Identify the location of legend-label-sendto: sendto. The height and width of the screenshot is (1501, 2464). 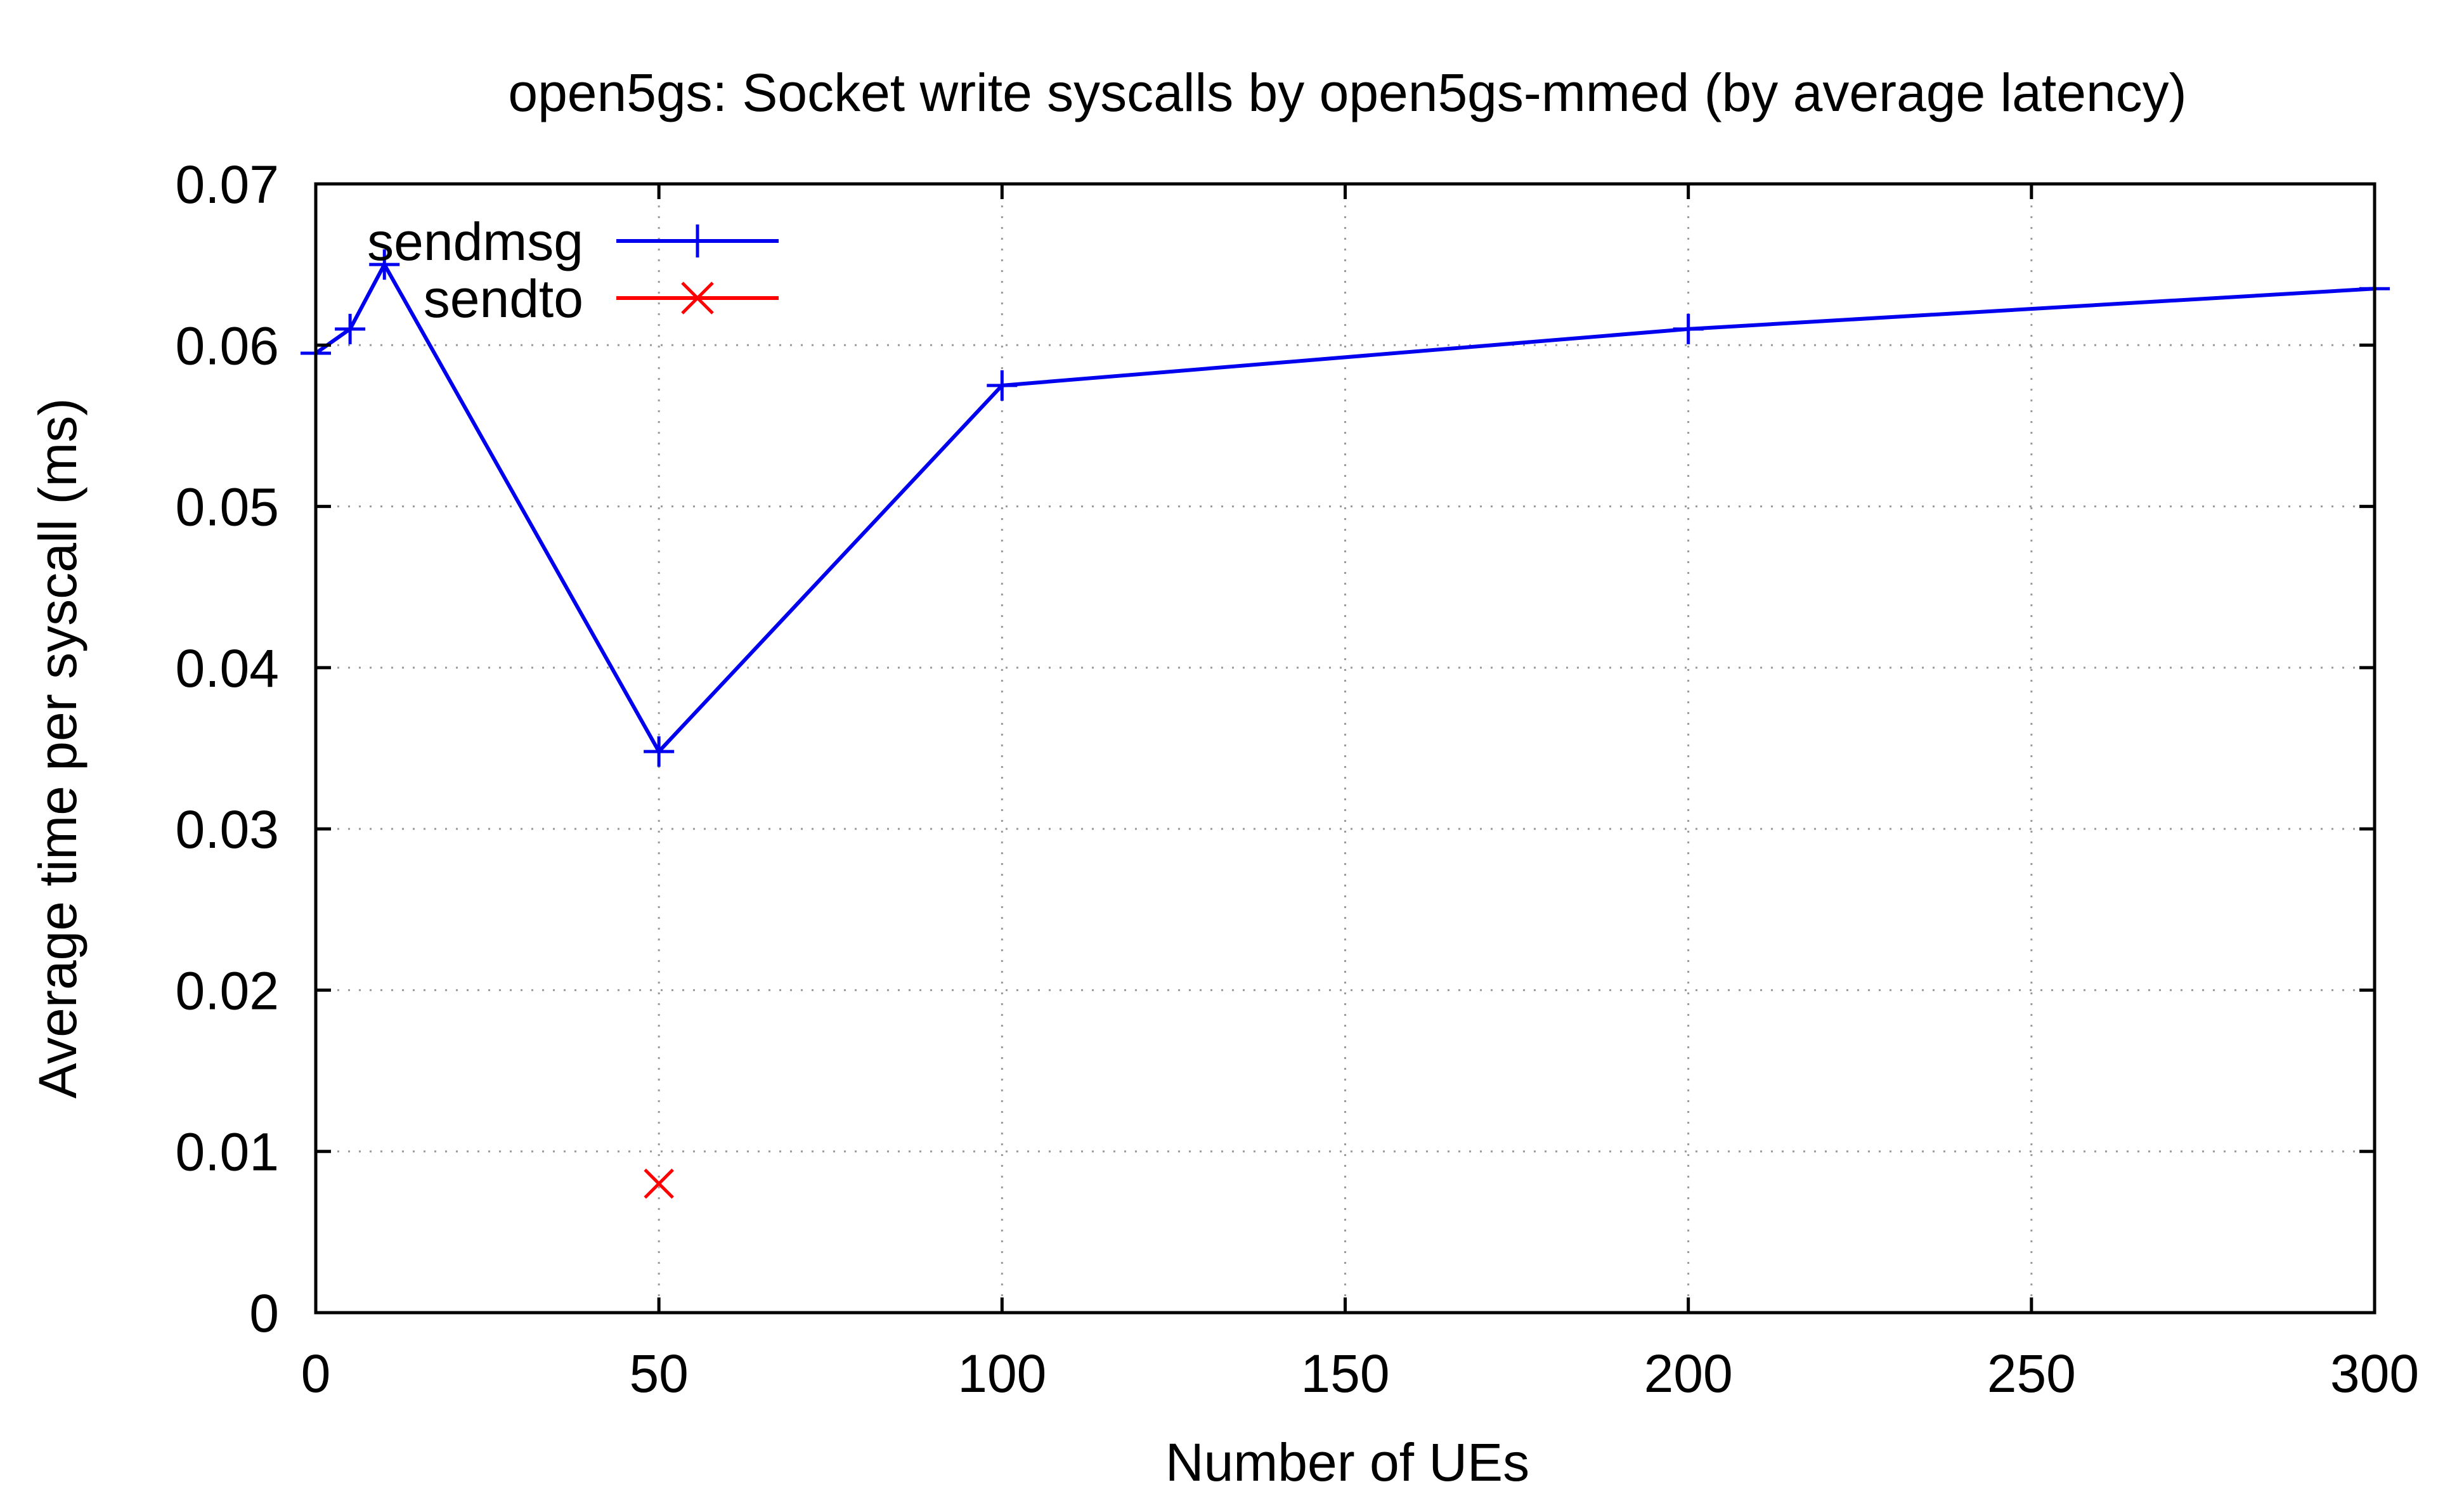
(503, 298).